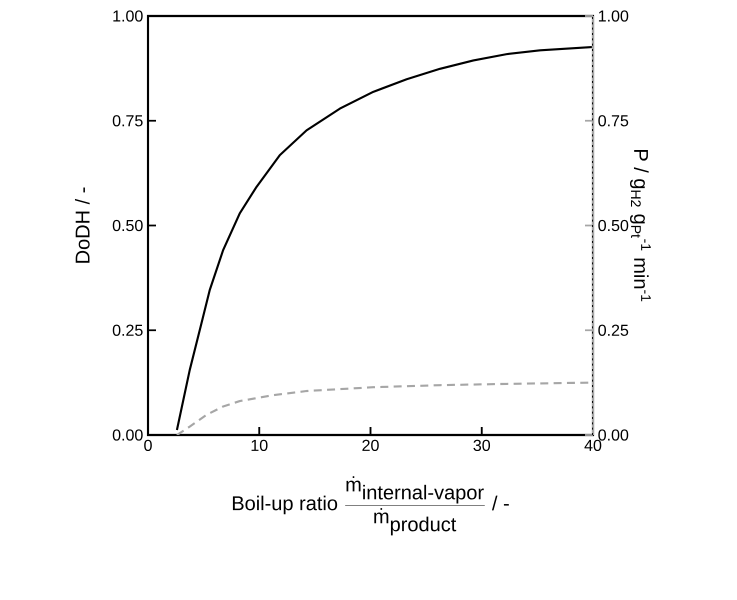  Describe the element at coordinates (128, 16) in the screenshot. I see `y-tick-label: 1.00` at that location.